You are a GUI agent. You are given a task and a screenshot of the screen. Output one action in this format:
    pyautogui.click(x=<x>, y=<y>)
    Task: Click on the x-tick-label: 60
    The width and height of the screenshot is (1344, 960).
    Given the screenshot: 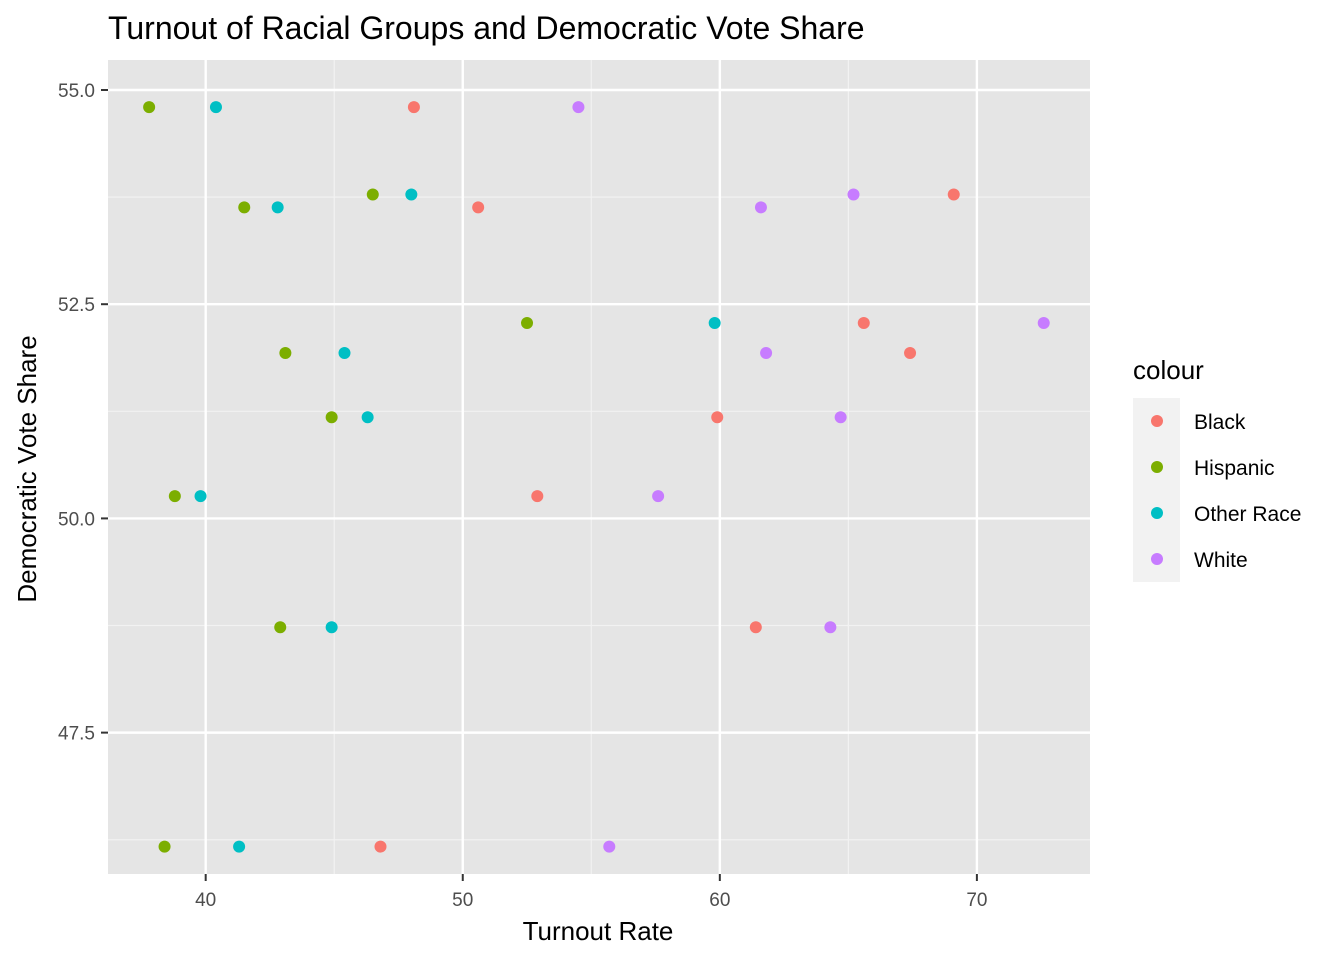 What is the action you would take?
    pyautogui.click(x=719, y=900)
    